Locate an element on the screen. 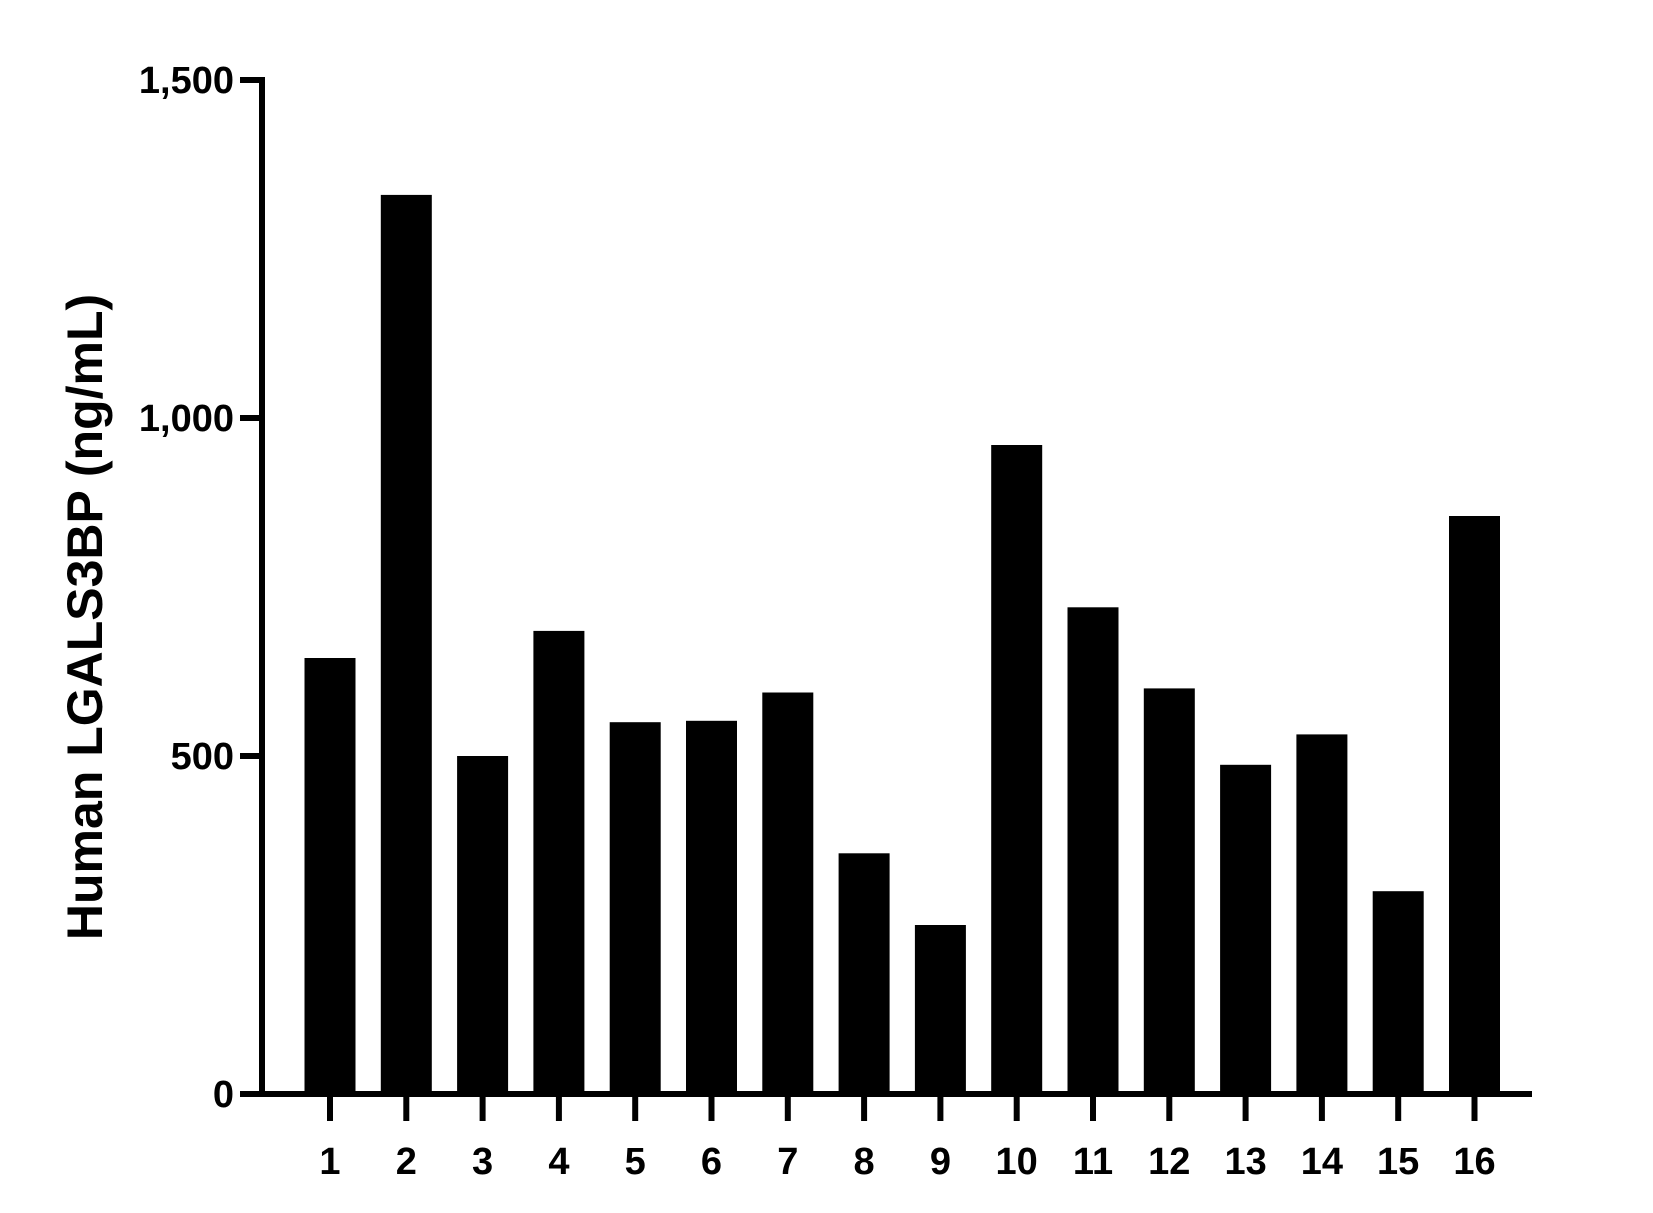 This screenshot has width=1653, height=1213. x-tick-label: 14 is located at coordinates (1322, 1162).